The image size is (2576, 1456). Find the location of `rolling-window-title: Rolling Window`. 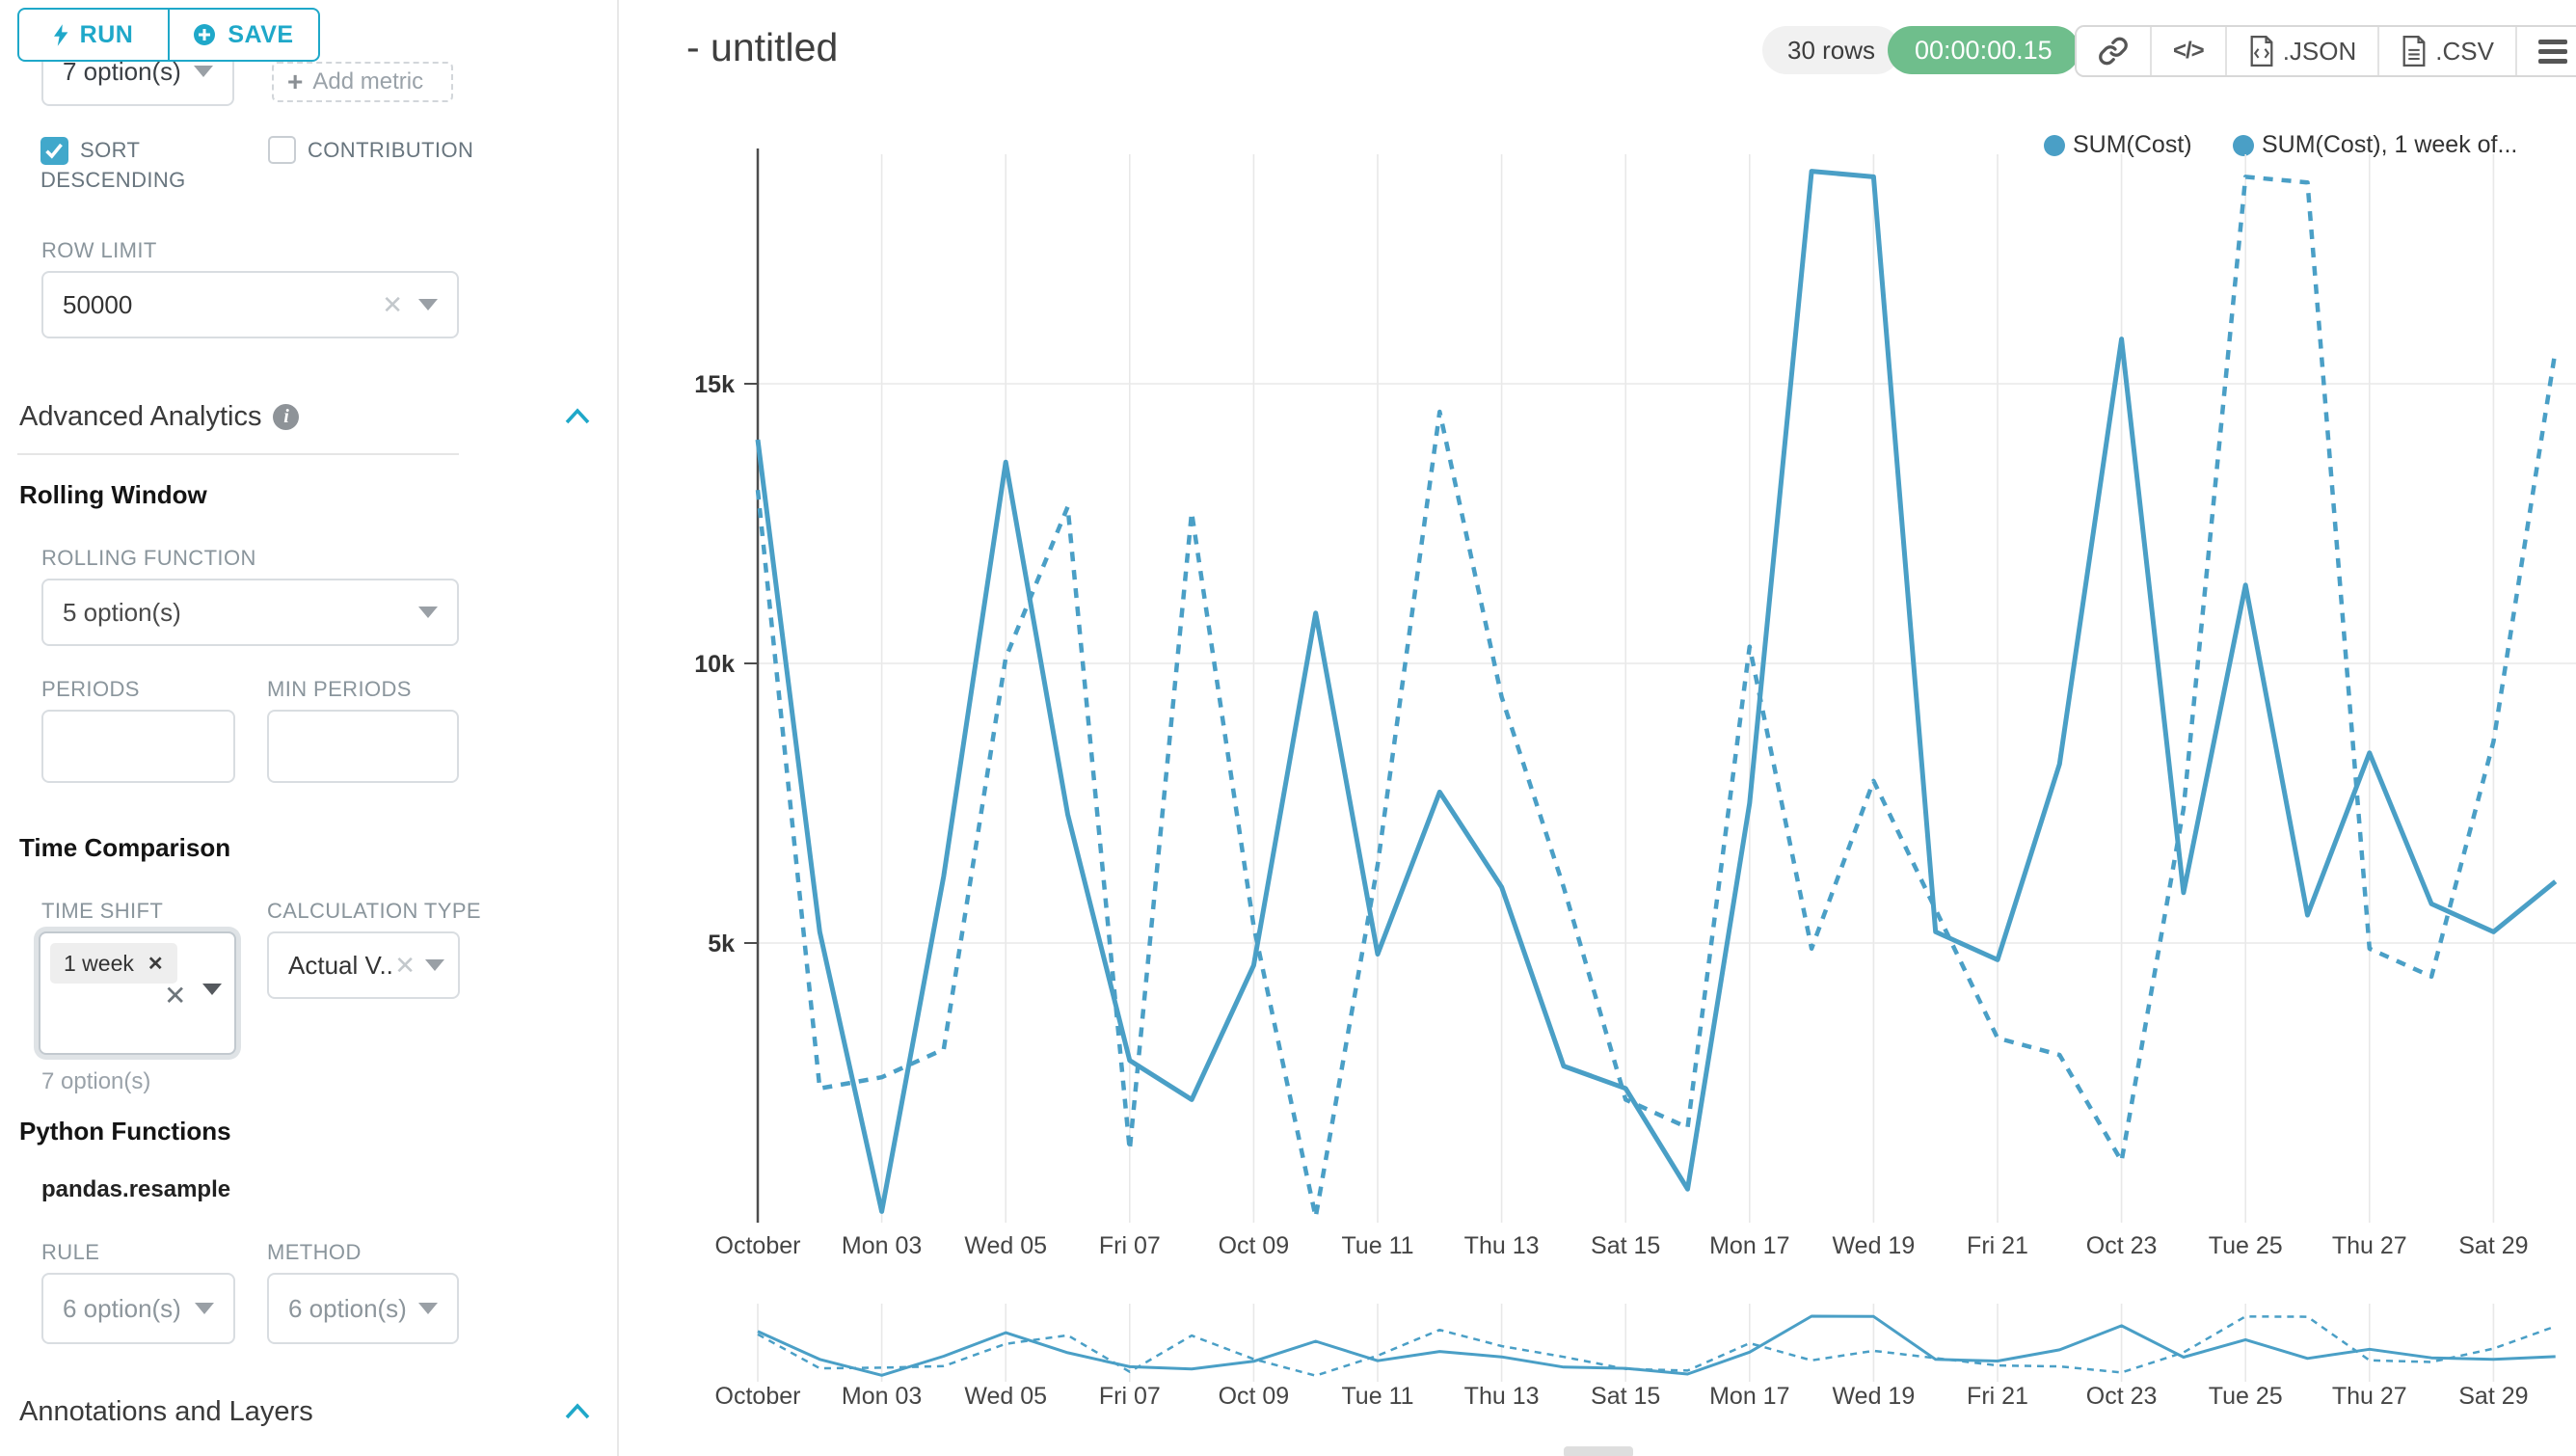

rolling-window-title: Rolling Window is located at coordinates (113, 494).